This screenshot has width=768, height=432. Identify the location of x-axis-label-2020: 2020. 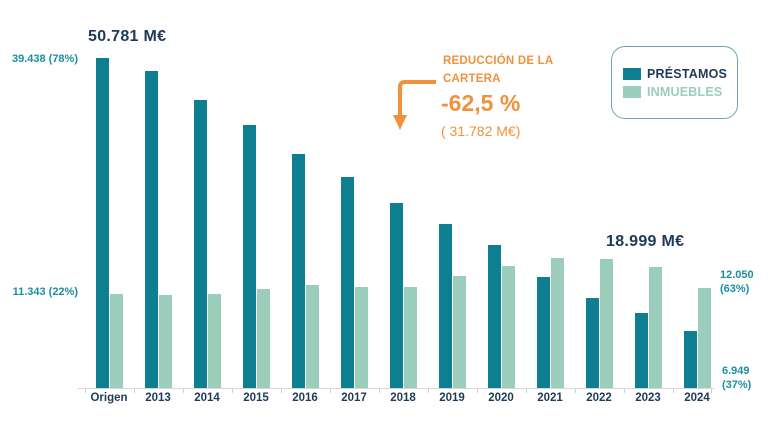
(501, 398).